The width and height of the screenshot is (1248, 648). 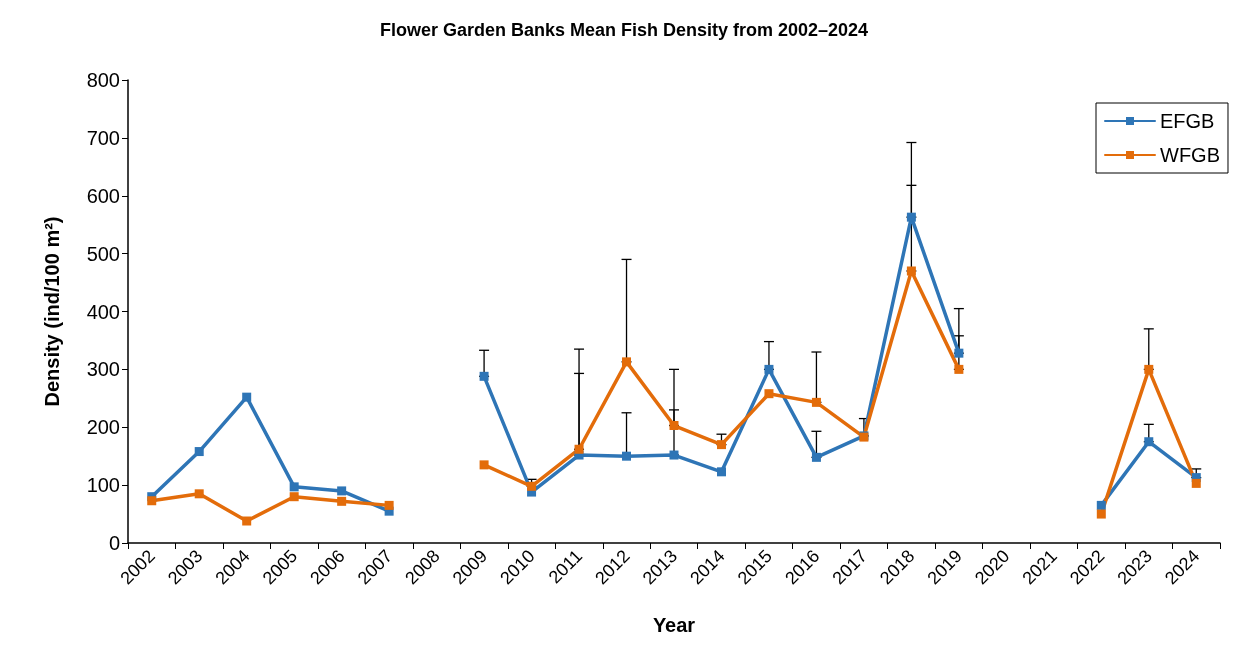 What do you see at coordinates (674, 625) in the screenshot?
I see `x-axis-title: Year` at bounding box center [674, 625].